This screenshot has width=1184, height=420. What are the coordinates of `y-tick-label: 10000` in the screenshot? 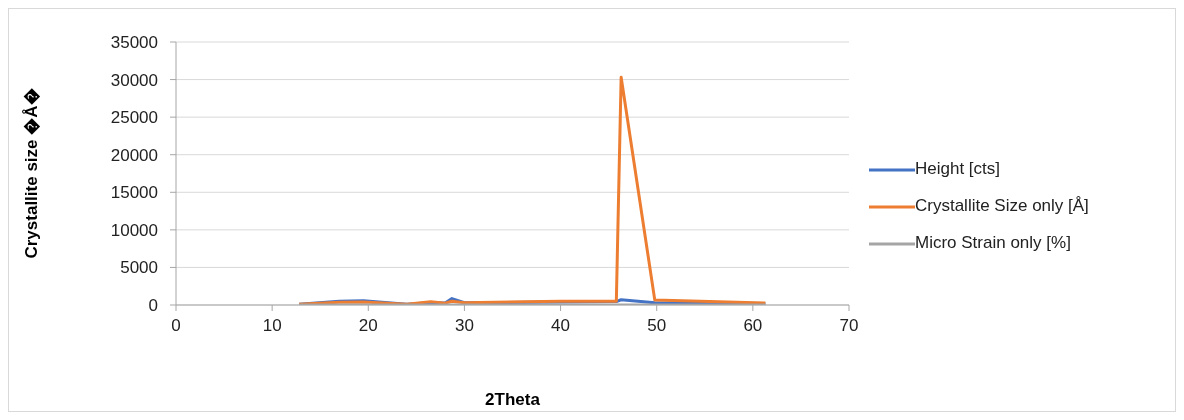 It's located at (134, 230).